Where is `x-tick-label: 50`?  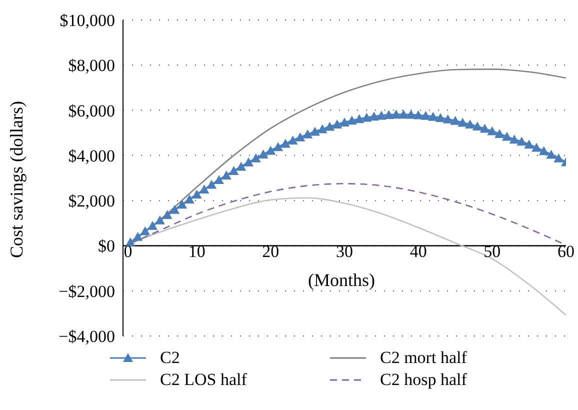 x-tick-label: 50 is located at coordinates (492, 252).